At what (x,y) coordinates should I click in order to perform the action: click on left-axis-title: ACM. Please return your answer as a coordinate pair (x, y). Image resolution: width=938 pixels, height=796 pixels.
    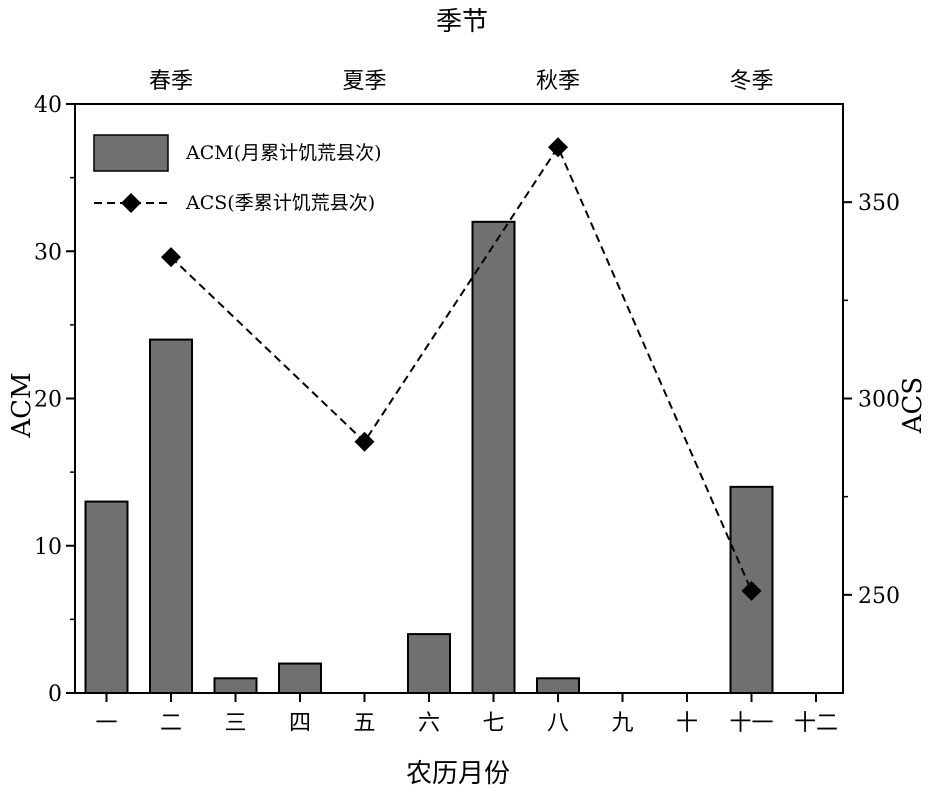
    Looking at the image, I should click on (22, 405).